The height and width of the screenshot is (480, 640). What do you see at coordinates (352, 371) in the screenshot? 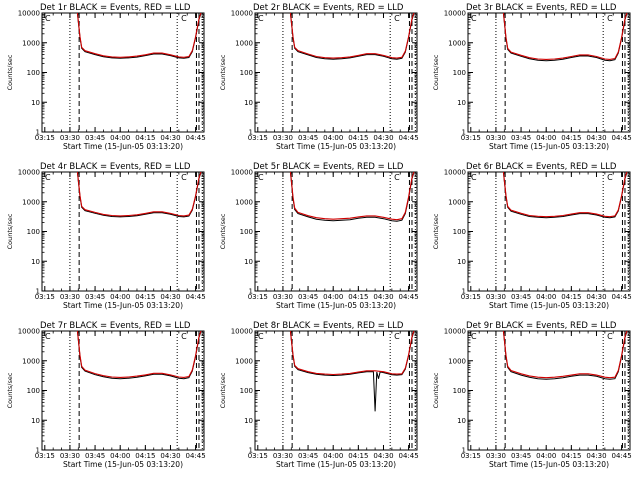
I see `plot-series-group` at bounding box center [352, 371].